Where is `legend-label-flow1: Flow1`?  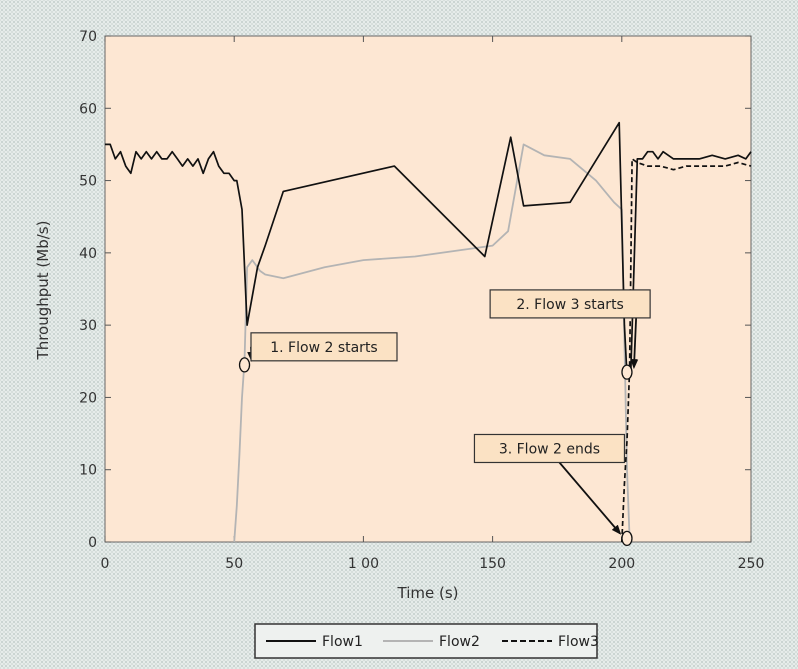 legend-label-flow1: Flow1 is located at coordinates (342, 642).